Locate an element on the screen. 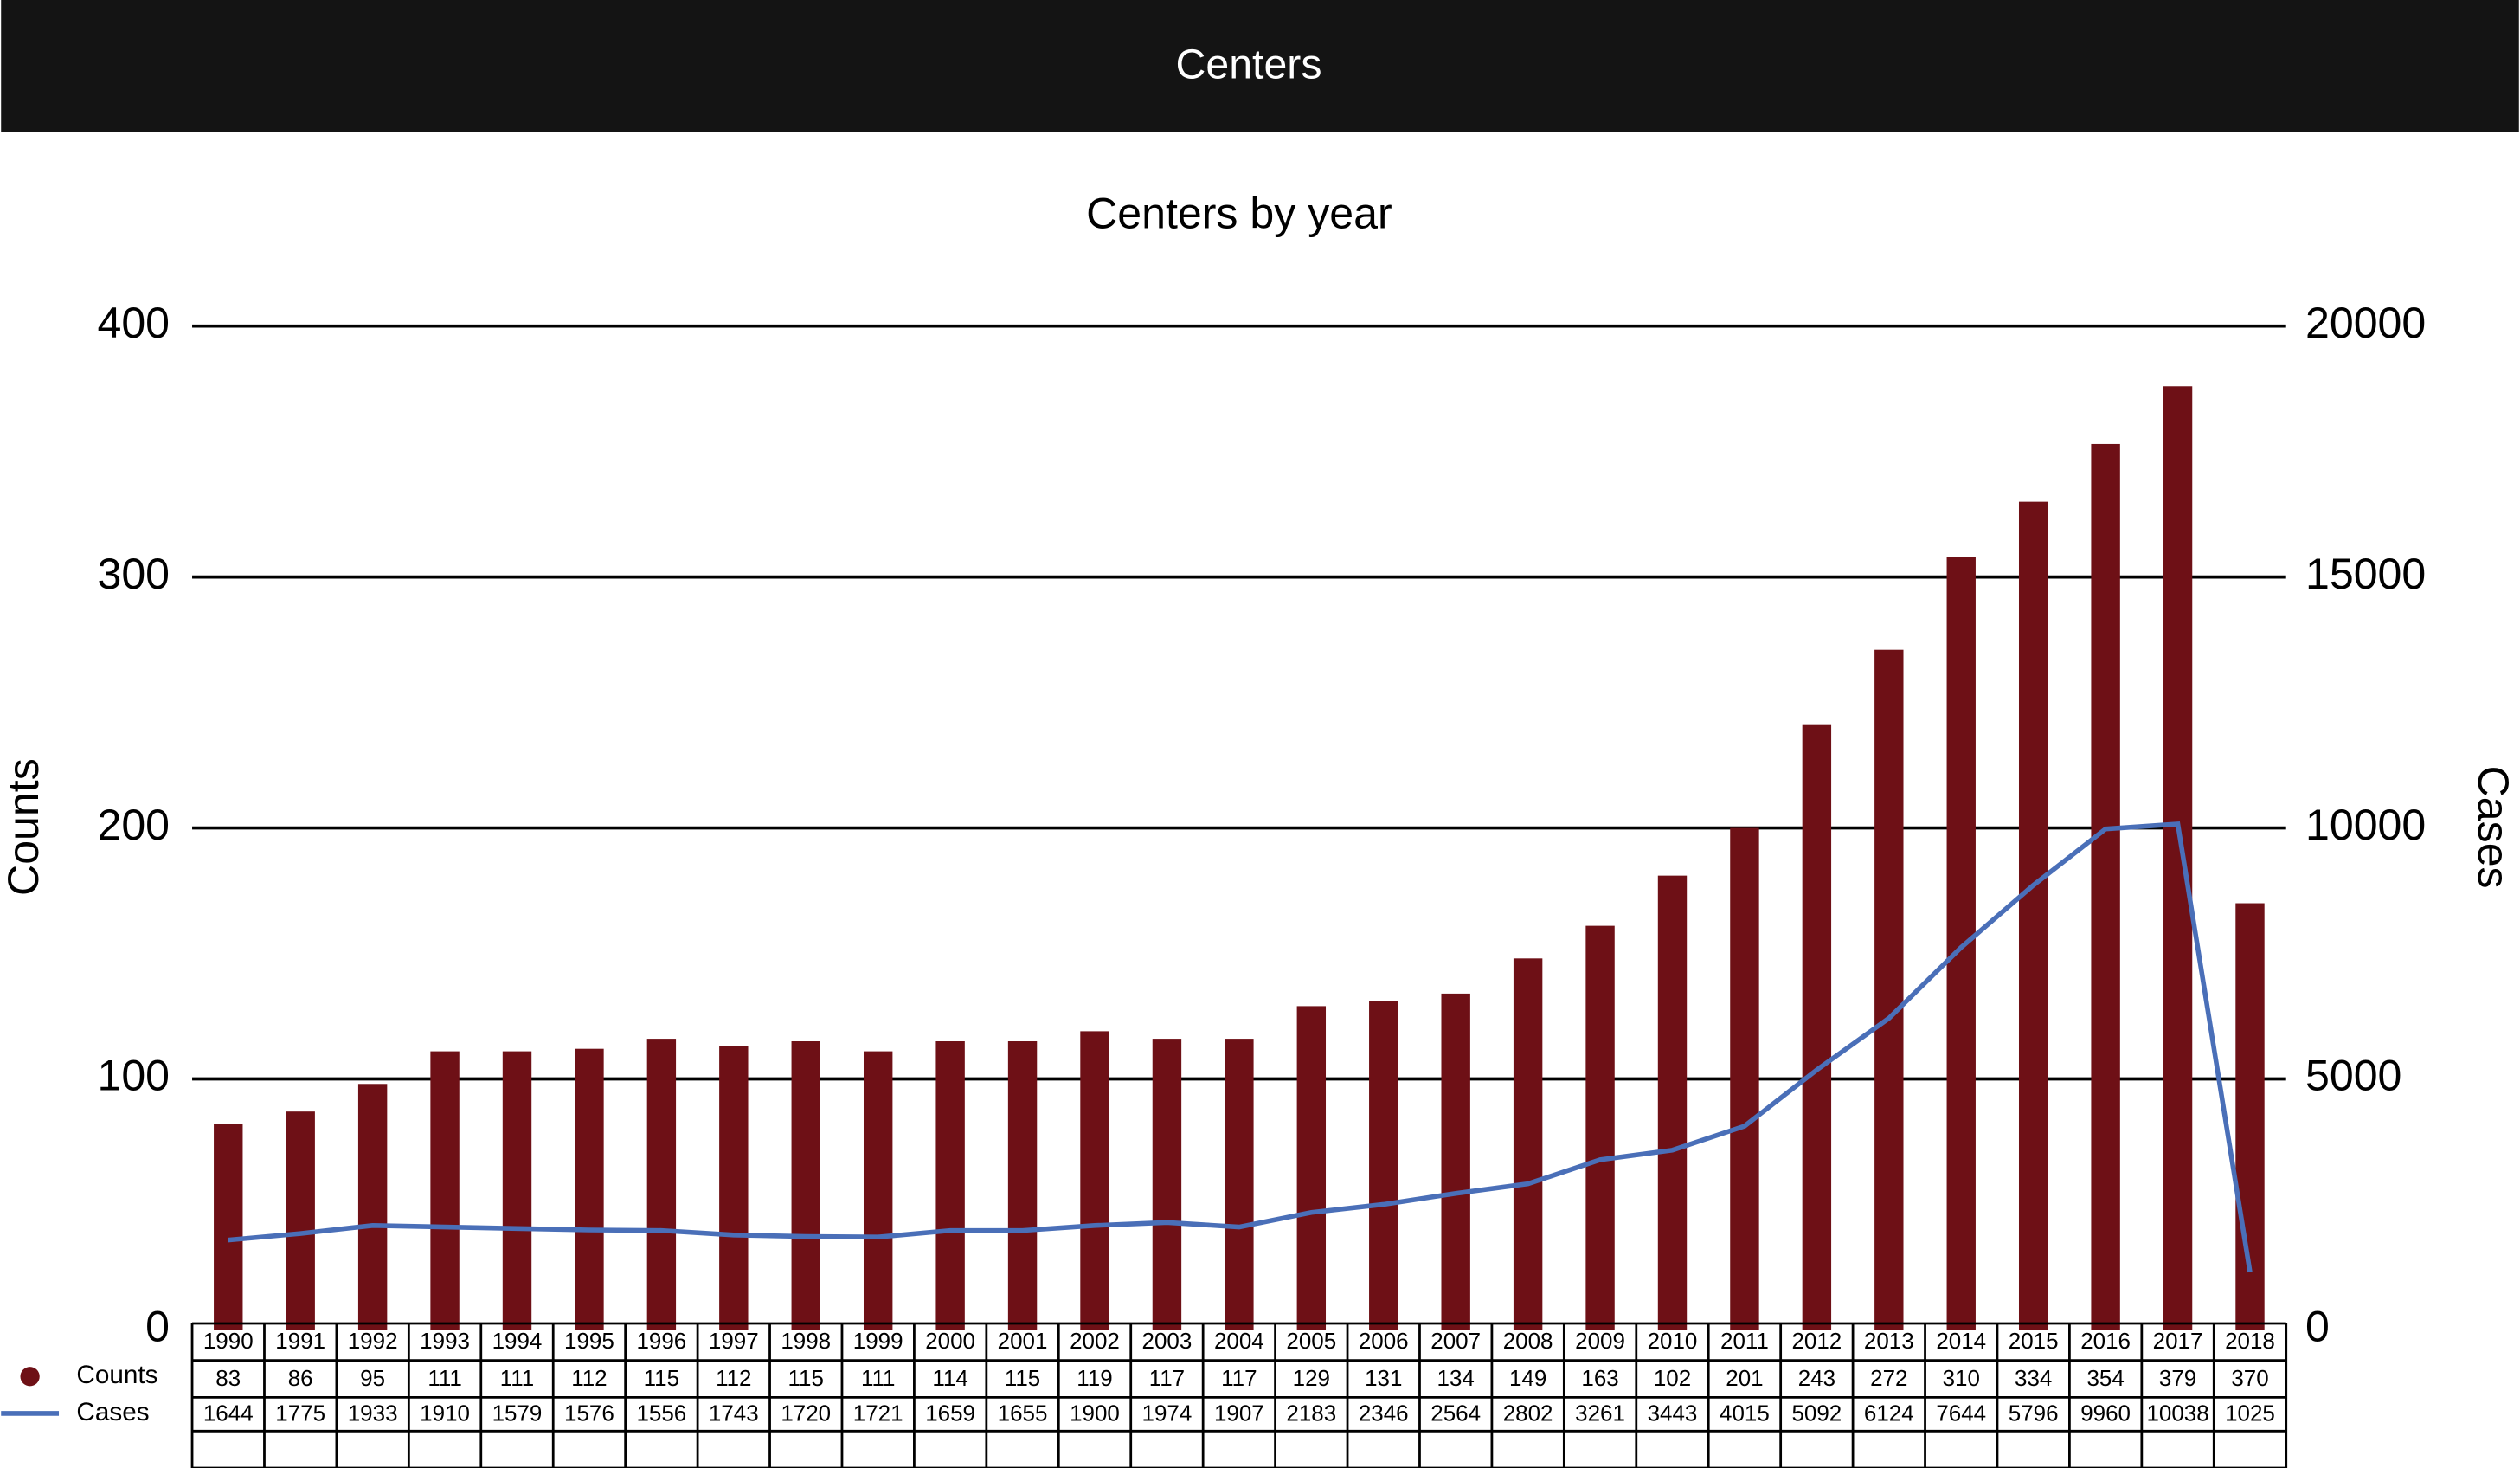 Image resolution: width=2520 pixels, height=1468 pixels. x-tick-label: 2010 is located at coordinates (1673, 1341).